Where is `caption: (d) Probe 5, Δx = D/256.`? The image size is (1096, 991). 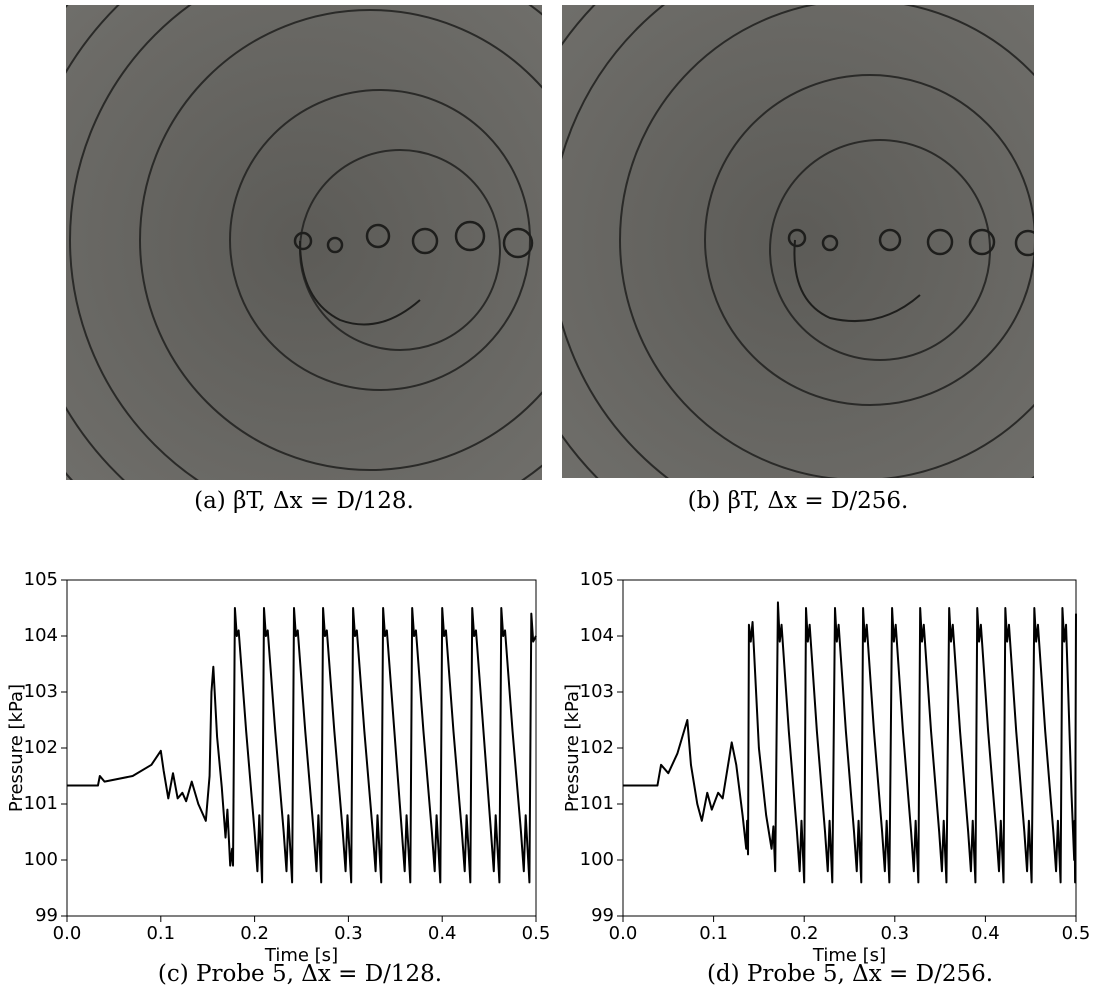
caption: (d) Probe 5, Δx = D/256. is located at coordinates (850, 974).